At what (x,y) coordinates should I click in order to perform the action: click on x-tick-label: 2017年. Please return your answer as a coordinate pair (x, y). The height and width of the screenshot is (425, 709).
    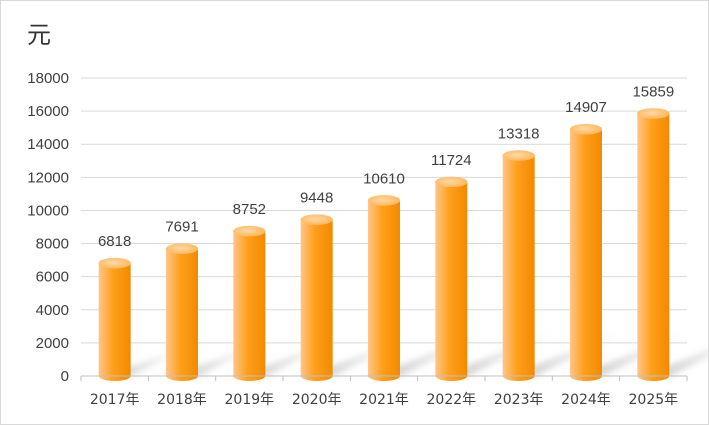
    Looking at the image, I should click on (115, 400).